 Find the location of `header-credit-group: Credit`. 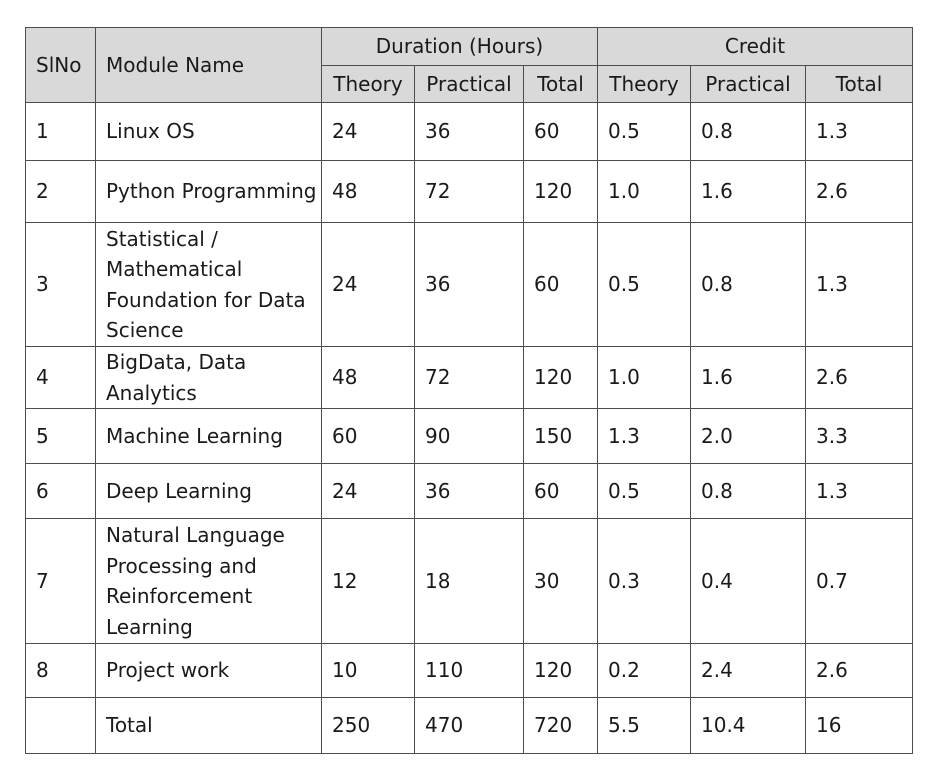

header-credit-group: Credit is located at coordinates (755, 46).